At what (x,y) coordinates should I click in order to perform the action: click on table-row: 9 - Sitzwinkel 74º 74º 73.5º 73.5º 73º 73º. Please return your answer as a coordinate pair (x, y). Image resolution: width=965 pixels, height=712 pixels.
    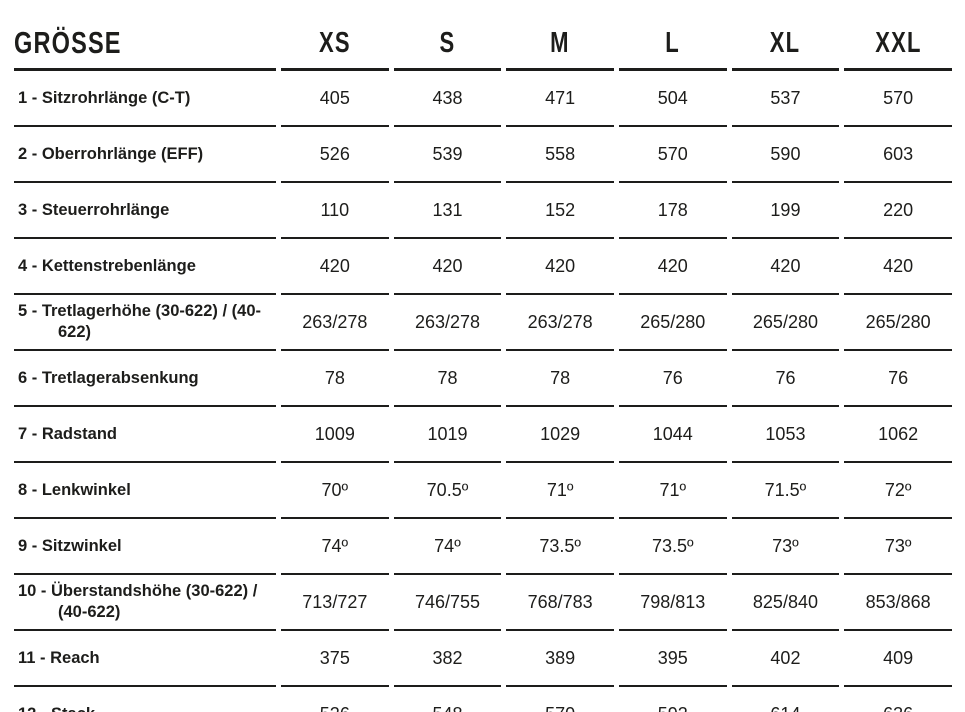
    Looking at the image, I should click on (483, 547).